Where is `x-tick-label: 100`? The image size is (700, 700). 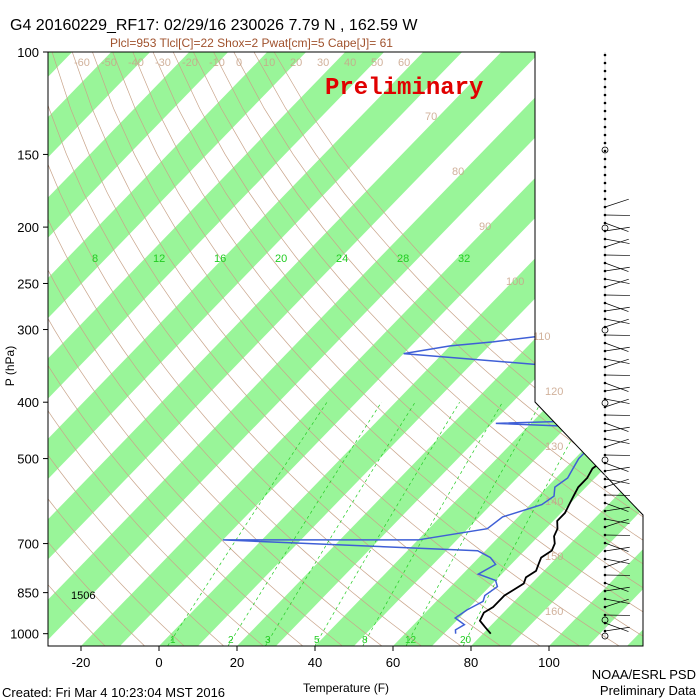 x-tick-label: 100 is located at coordinates (549, 662).